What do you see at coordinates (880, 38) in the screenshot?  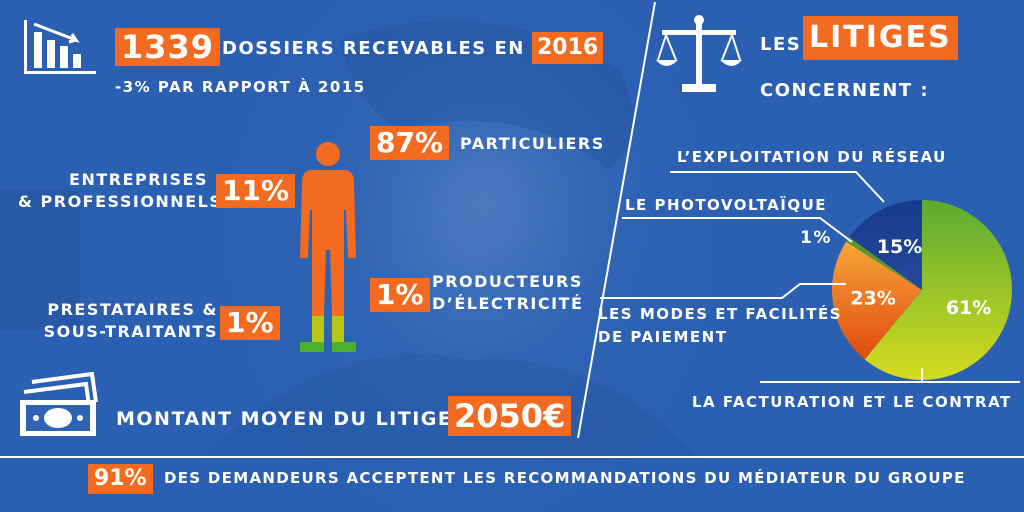 I see `litiges-highlight: LITIGES` at bounding box center [880, 38].